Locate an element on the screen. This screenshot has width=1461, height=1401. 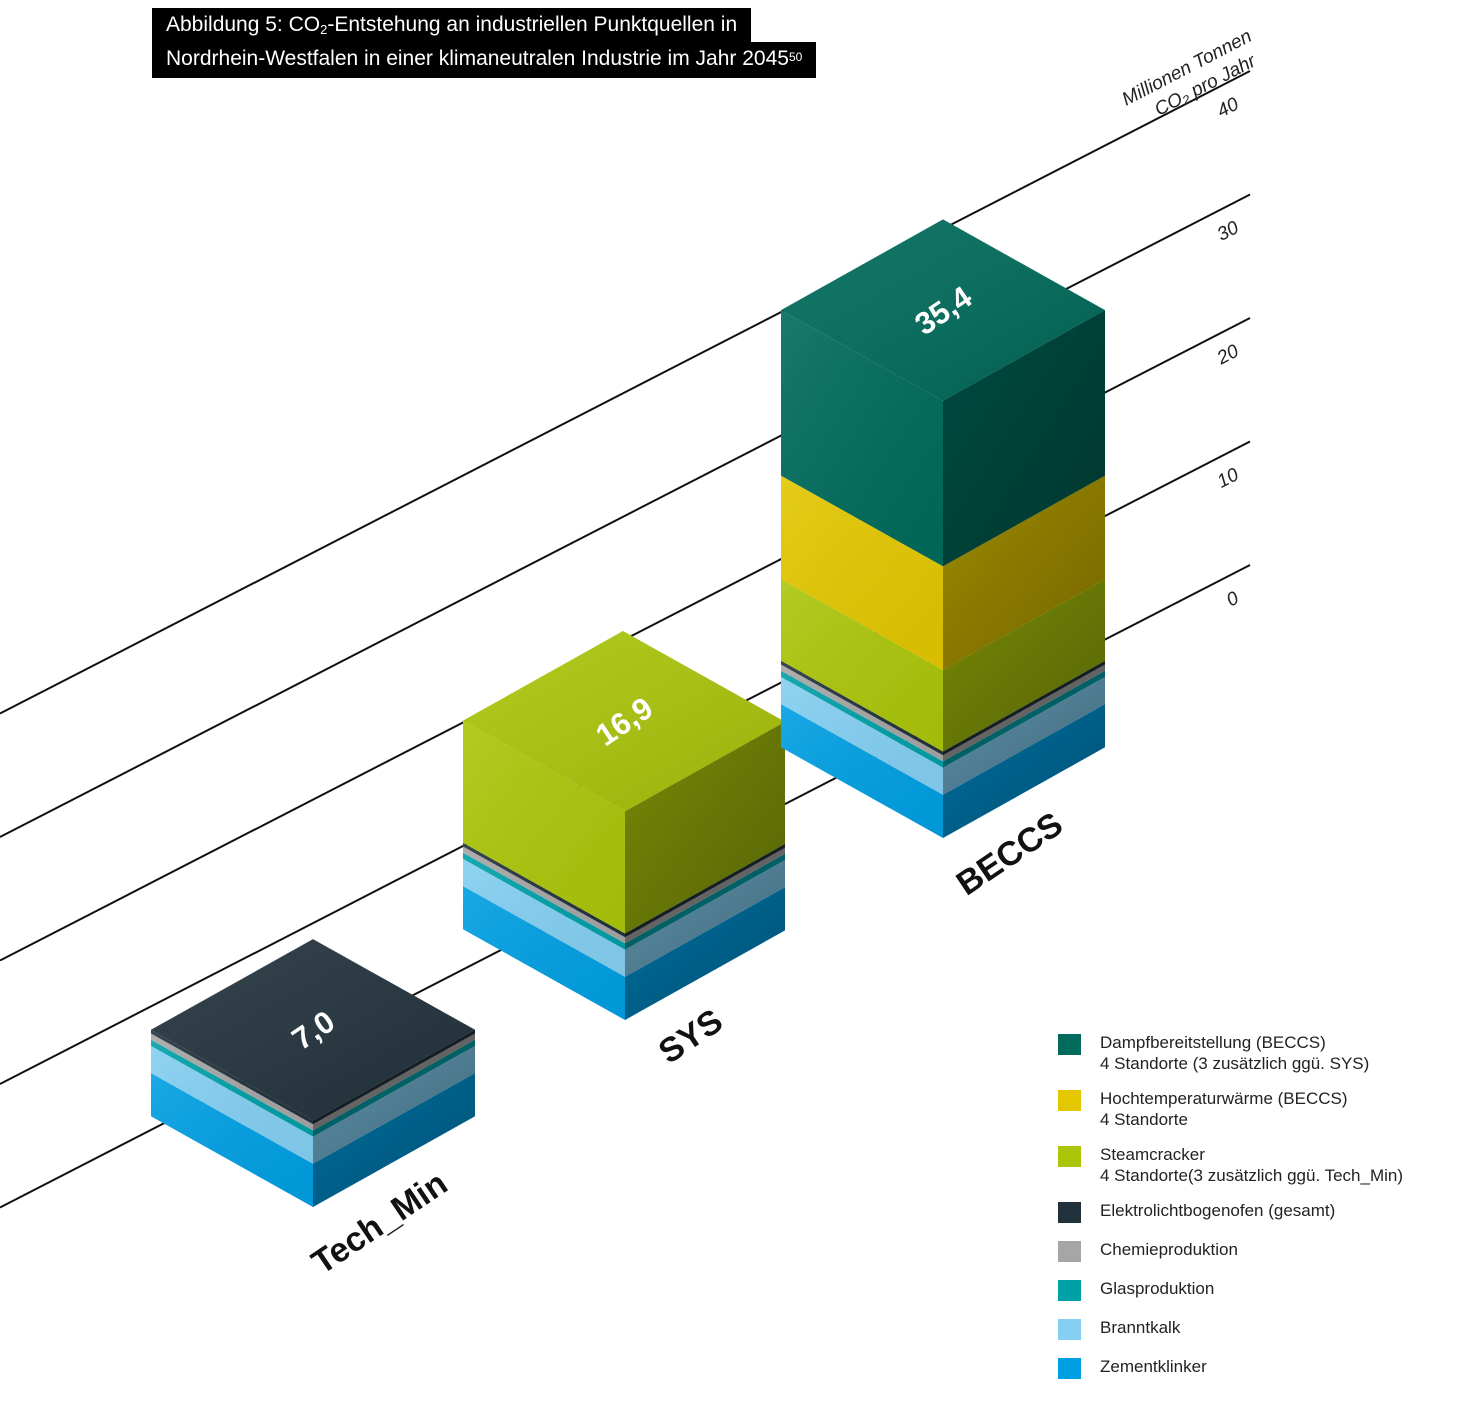
legend-label: Glasproduktion is located at coordinates (1157, 1288).